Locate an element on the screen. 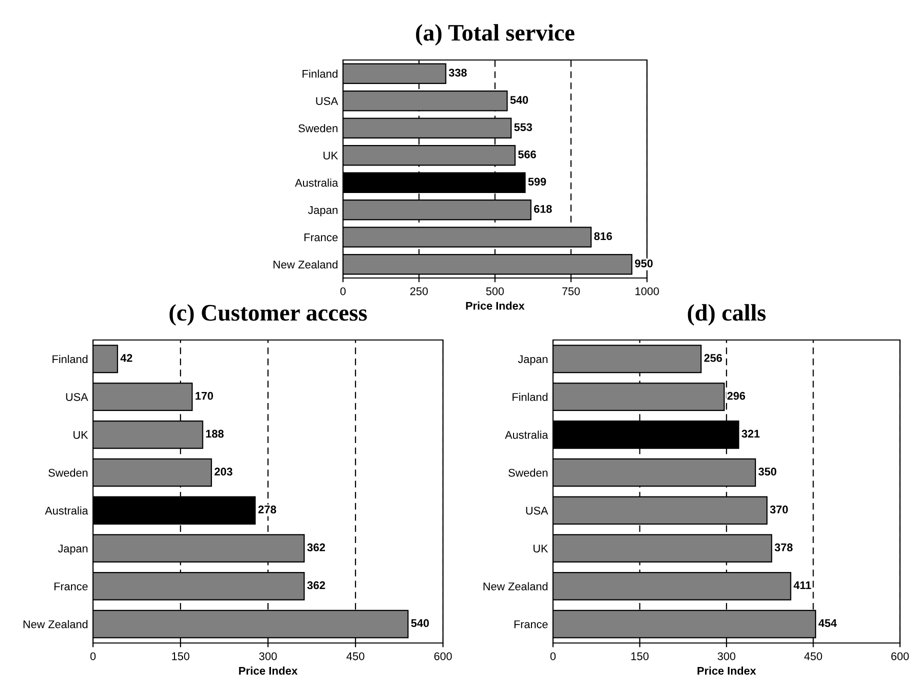  chart-title: (a) Total service is located at coordinates (495, 35).